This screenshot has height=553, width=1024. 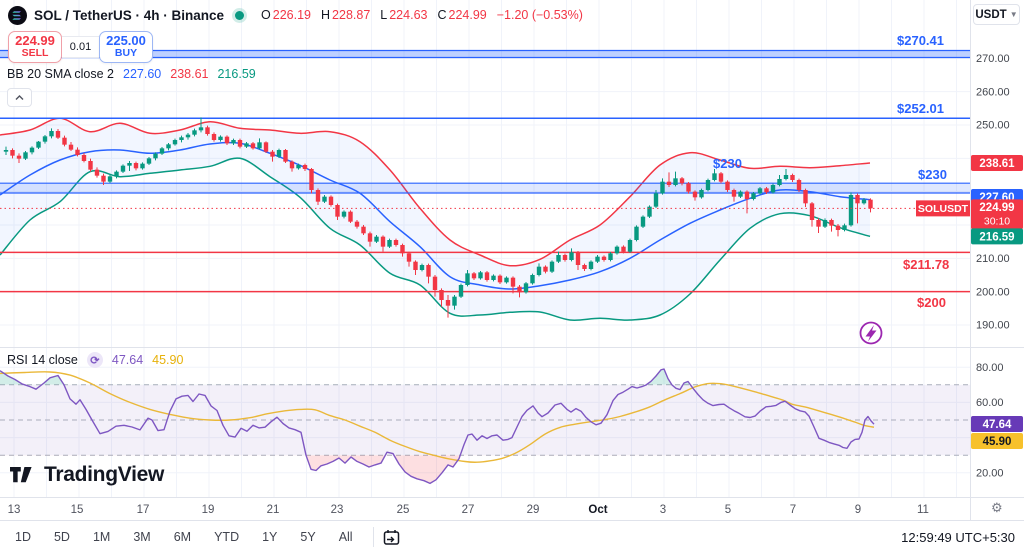 What do you see at coordinates (990, 403) in the screenshot?
I see `svg-text: 60.00` at bounding box center [990, 403].